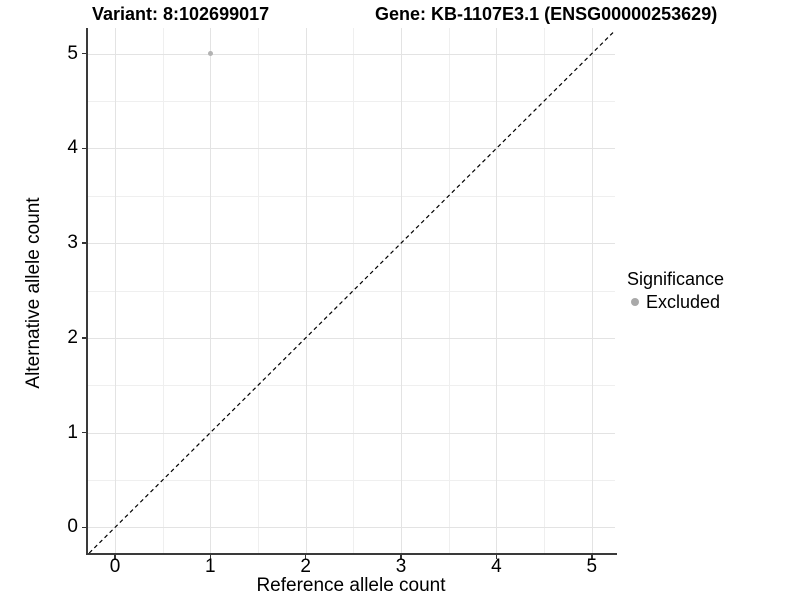 This screenshot has width=800, height=600. Describe the element at coordinates (87, 291) in the screenshot. I see `y-axis-line` at that location.